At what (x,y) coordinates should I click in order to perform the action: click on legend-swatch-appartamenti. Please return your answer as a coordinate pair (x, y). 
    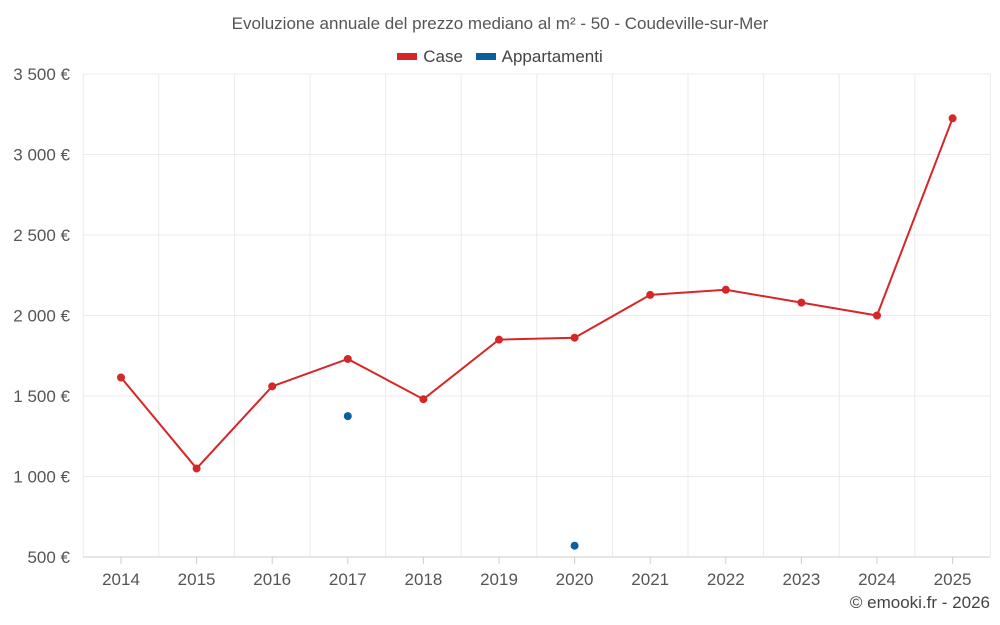
    Looking at the image, I should click on (485, 56).